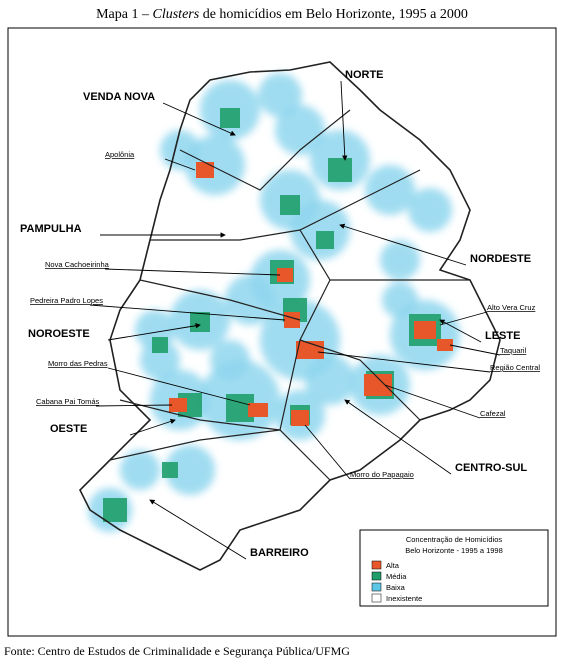 The height and width of the screenshot is (664, 564). Describe the element at coordinates (396, 576) in the screenshot. I see `legend-item: Média` at that location.